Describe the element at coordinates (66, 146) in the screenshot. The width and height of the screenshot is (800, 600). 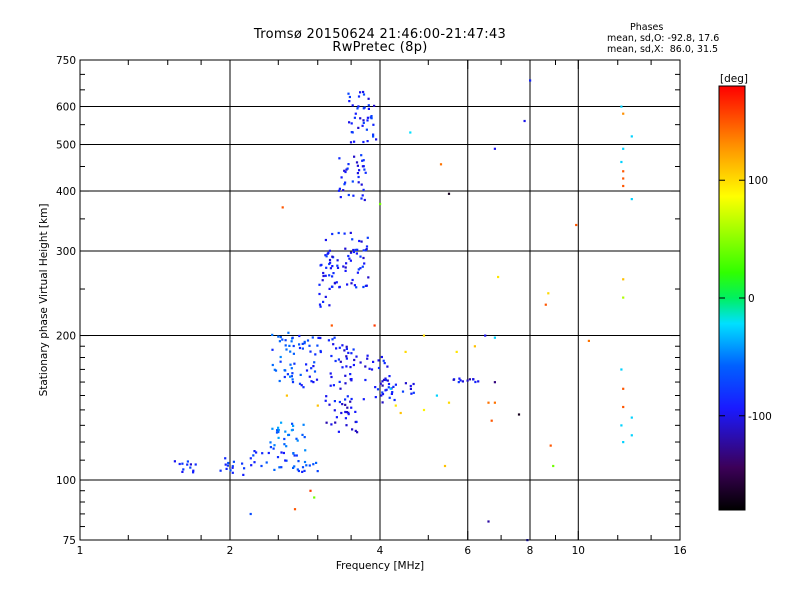
I see `y-tick-label: 500` at that location.